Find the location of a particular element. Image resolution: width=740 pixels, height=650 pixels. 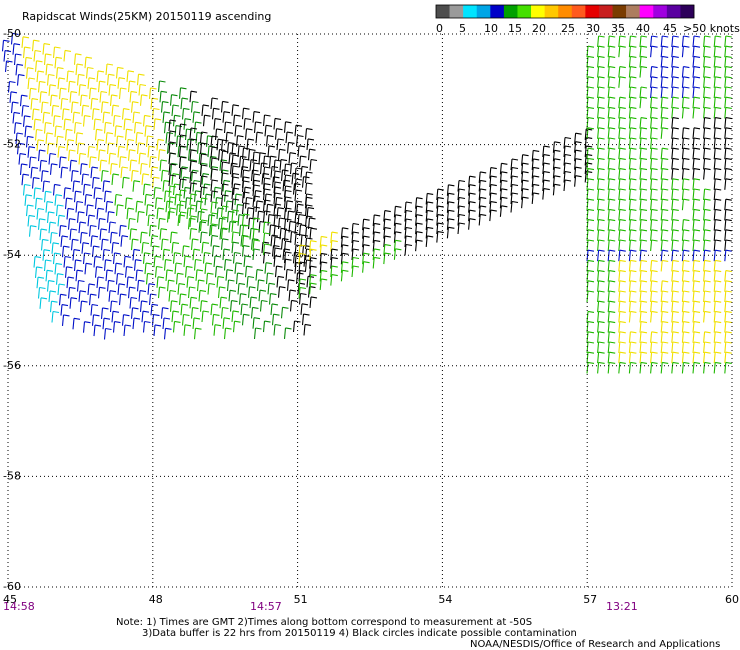

pass-time-label: 14:58 is located at coordinates (19, 606).